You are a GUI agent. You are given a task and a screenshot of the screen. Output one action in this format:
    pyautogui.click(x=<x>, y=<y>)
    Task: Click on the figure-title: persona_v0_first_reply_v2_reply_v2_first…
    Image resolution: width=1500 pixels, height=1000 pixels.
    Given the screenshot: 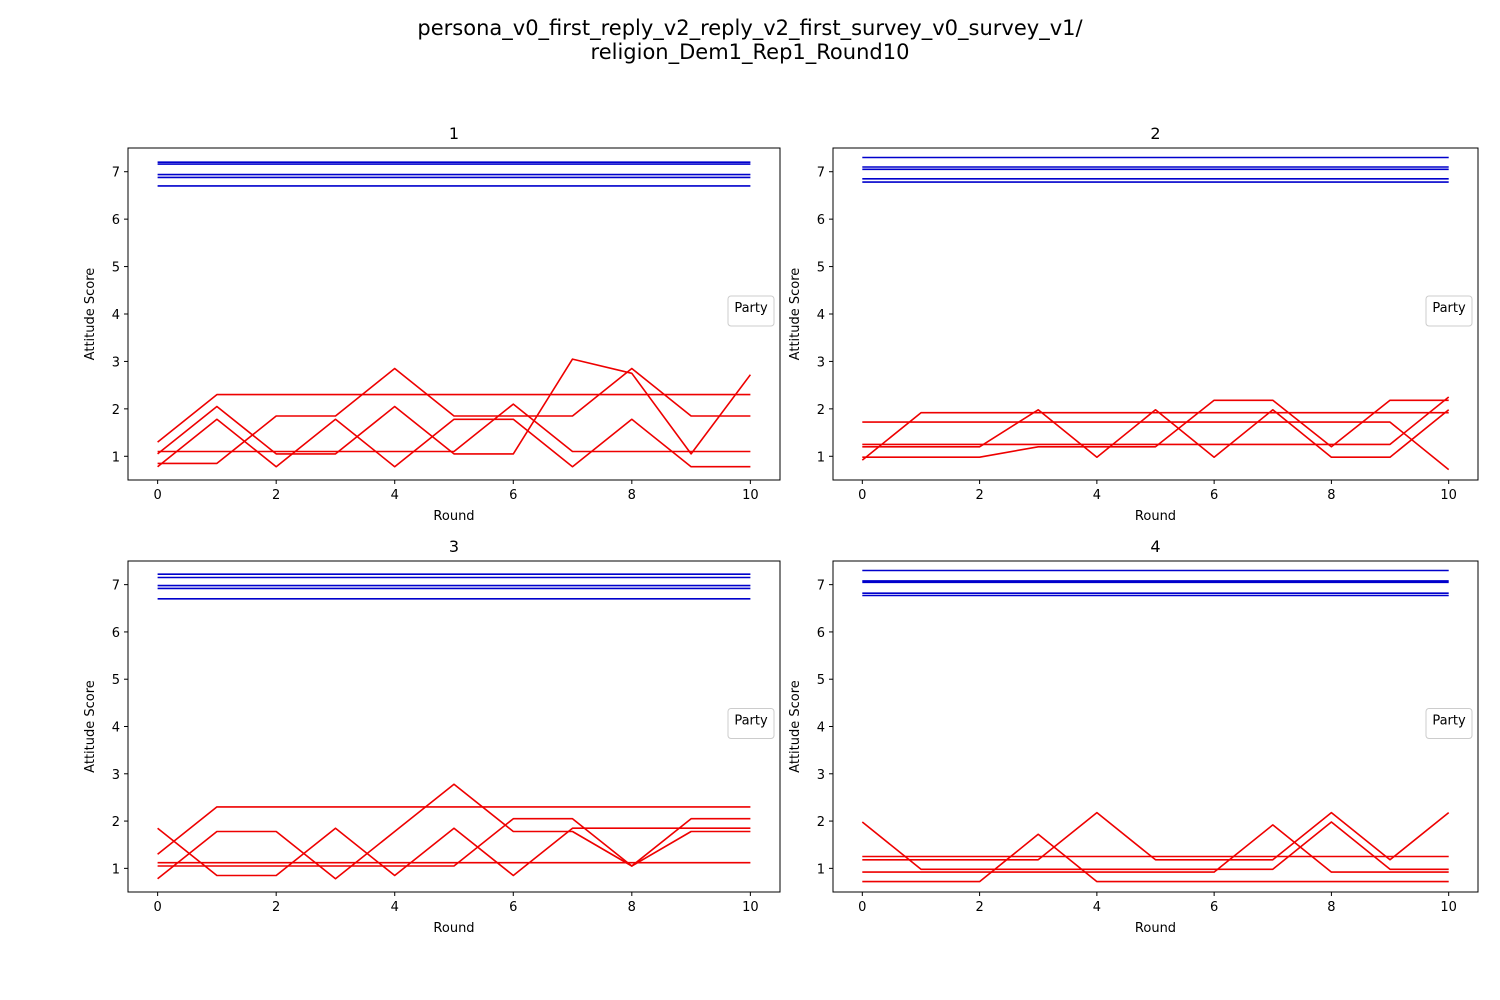 What is the action you would take?
    pyautogui.click(x=750, y=40)
    